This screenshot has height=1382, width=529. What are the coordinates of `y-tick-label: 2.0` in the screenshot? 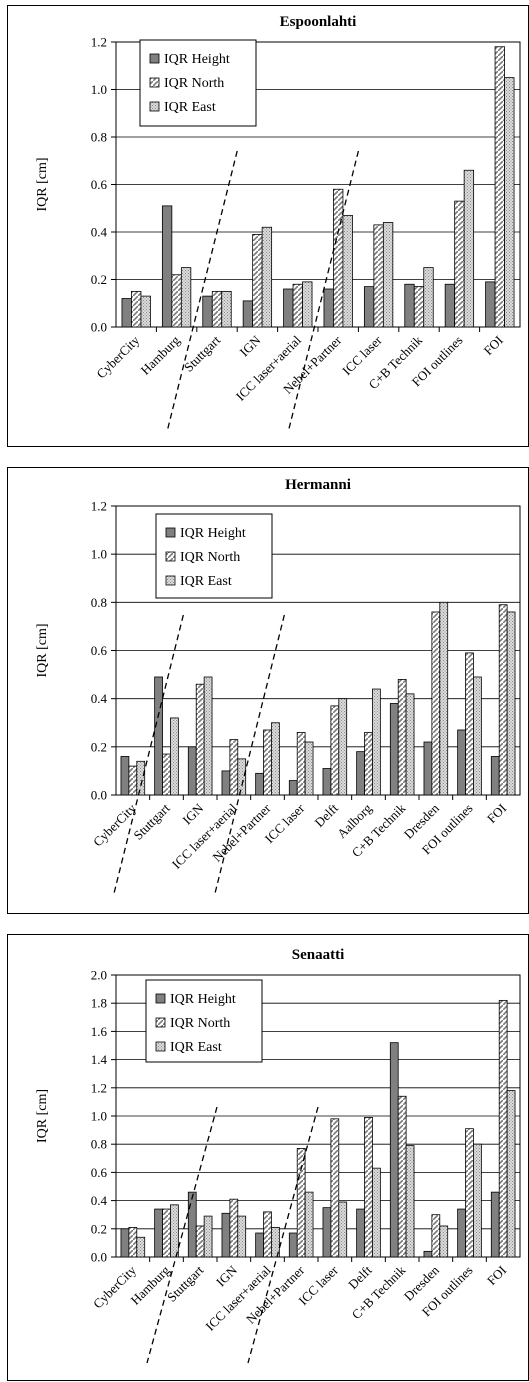 It's located at (99, 975).